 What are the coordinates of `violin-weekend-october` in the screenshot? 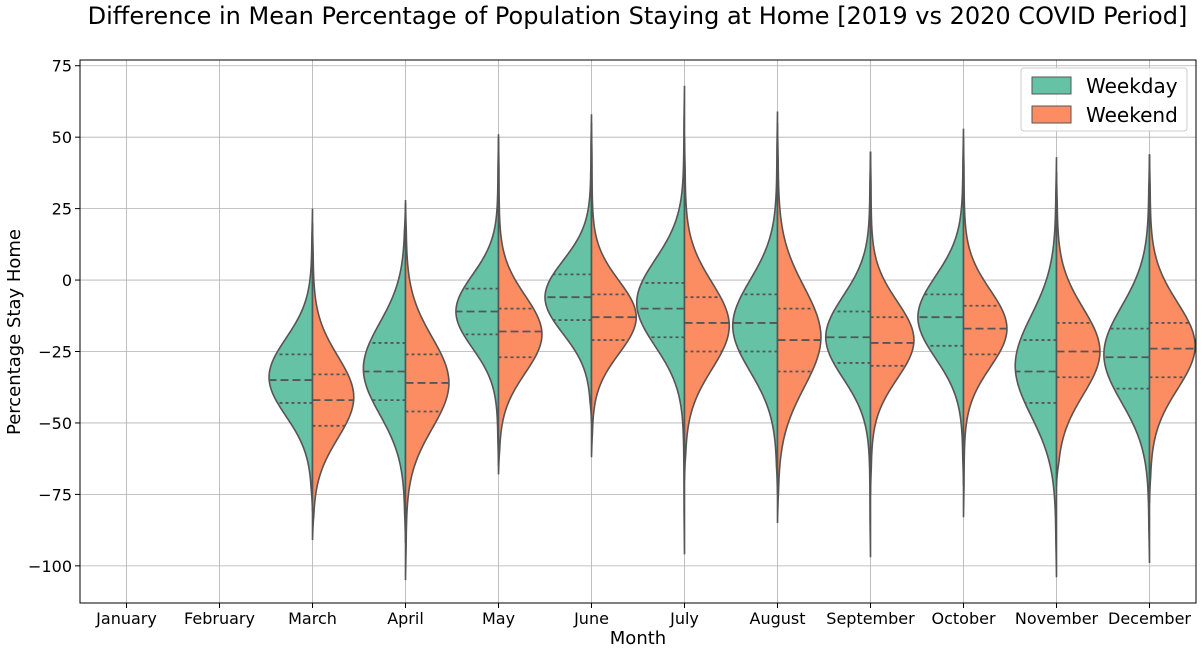 It's located at (985, 327).